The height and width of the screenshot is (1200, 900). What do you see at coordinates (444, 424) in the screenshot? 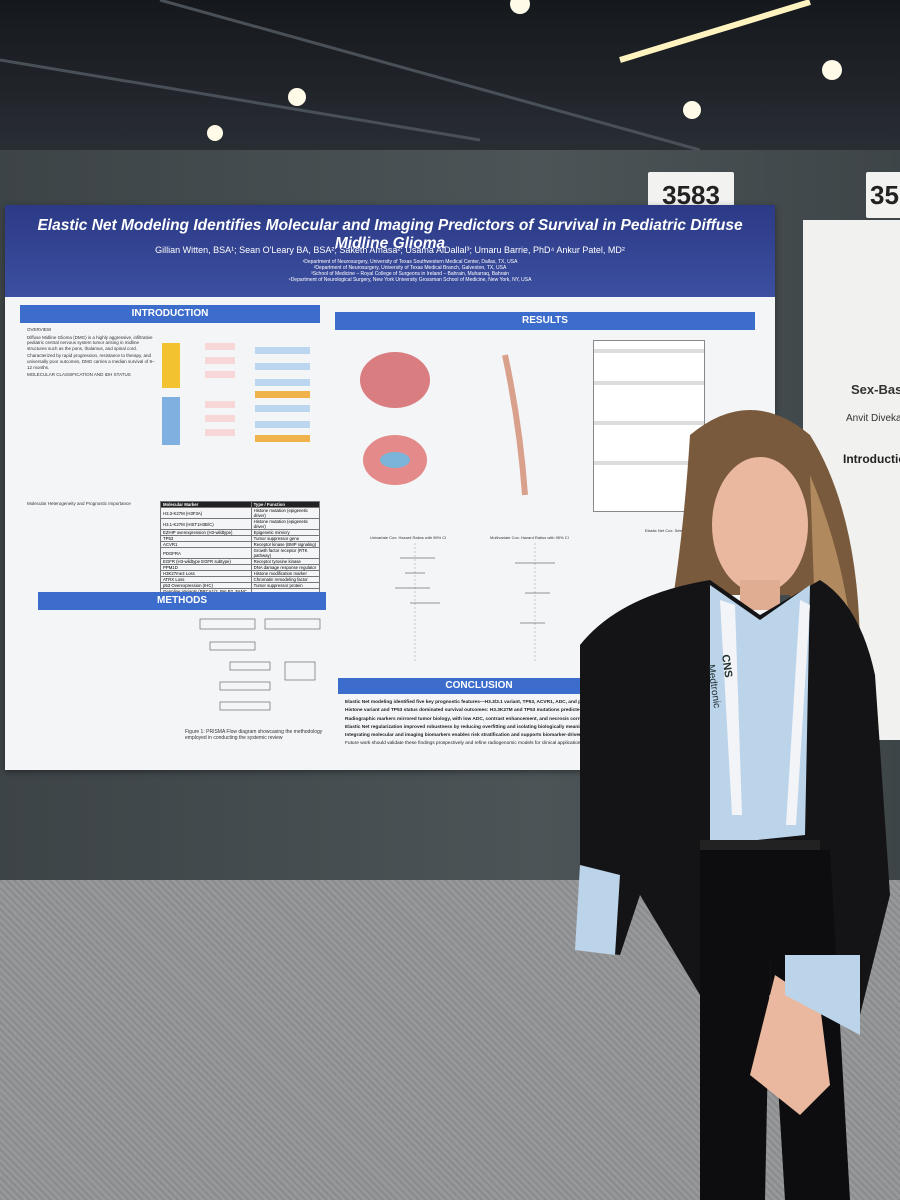
I see `brain-figures` at bounding box center [444, 424].